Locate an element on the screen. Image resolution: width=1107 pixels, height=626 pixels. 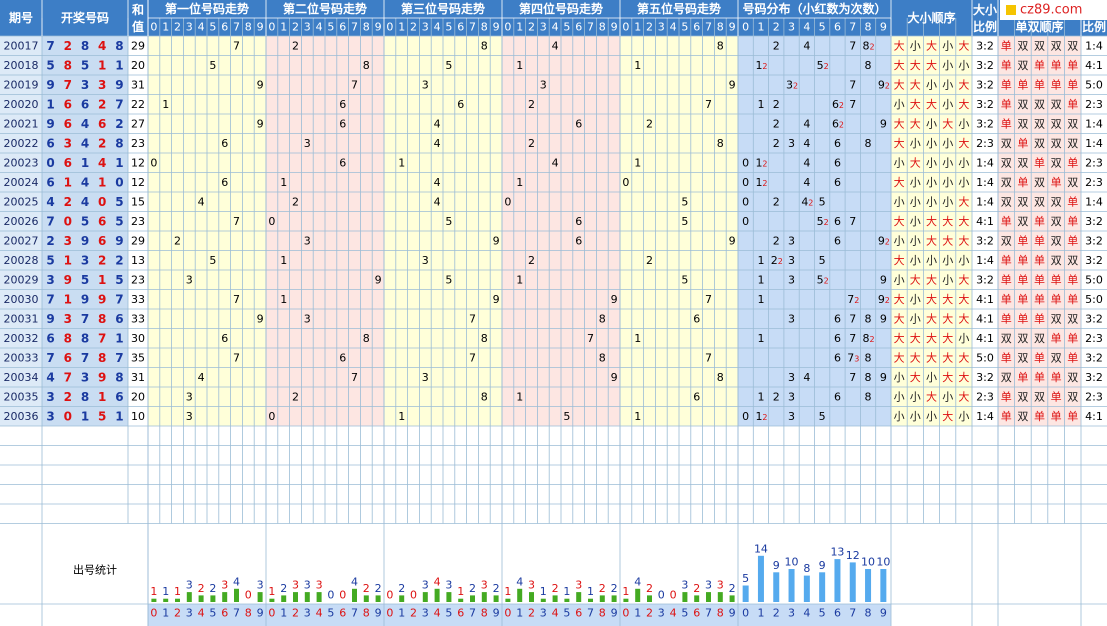
position-4-number: 3 is located at coordinates (543, 84).